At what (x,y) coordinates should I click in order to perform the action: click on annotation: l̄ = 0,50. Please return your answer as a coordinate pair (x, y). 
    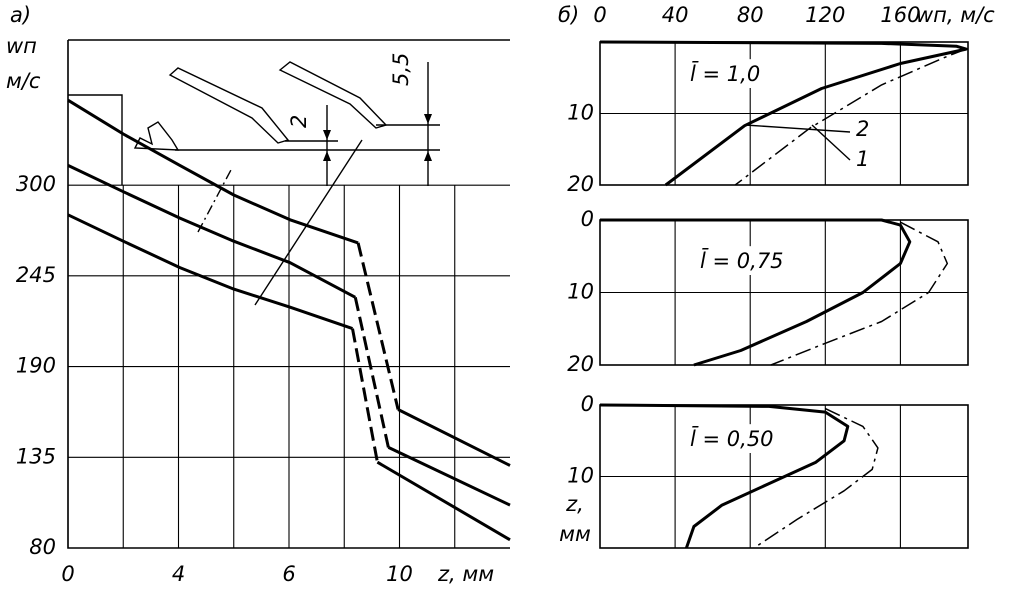
    Looking at the image, I should click on (732, 438).